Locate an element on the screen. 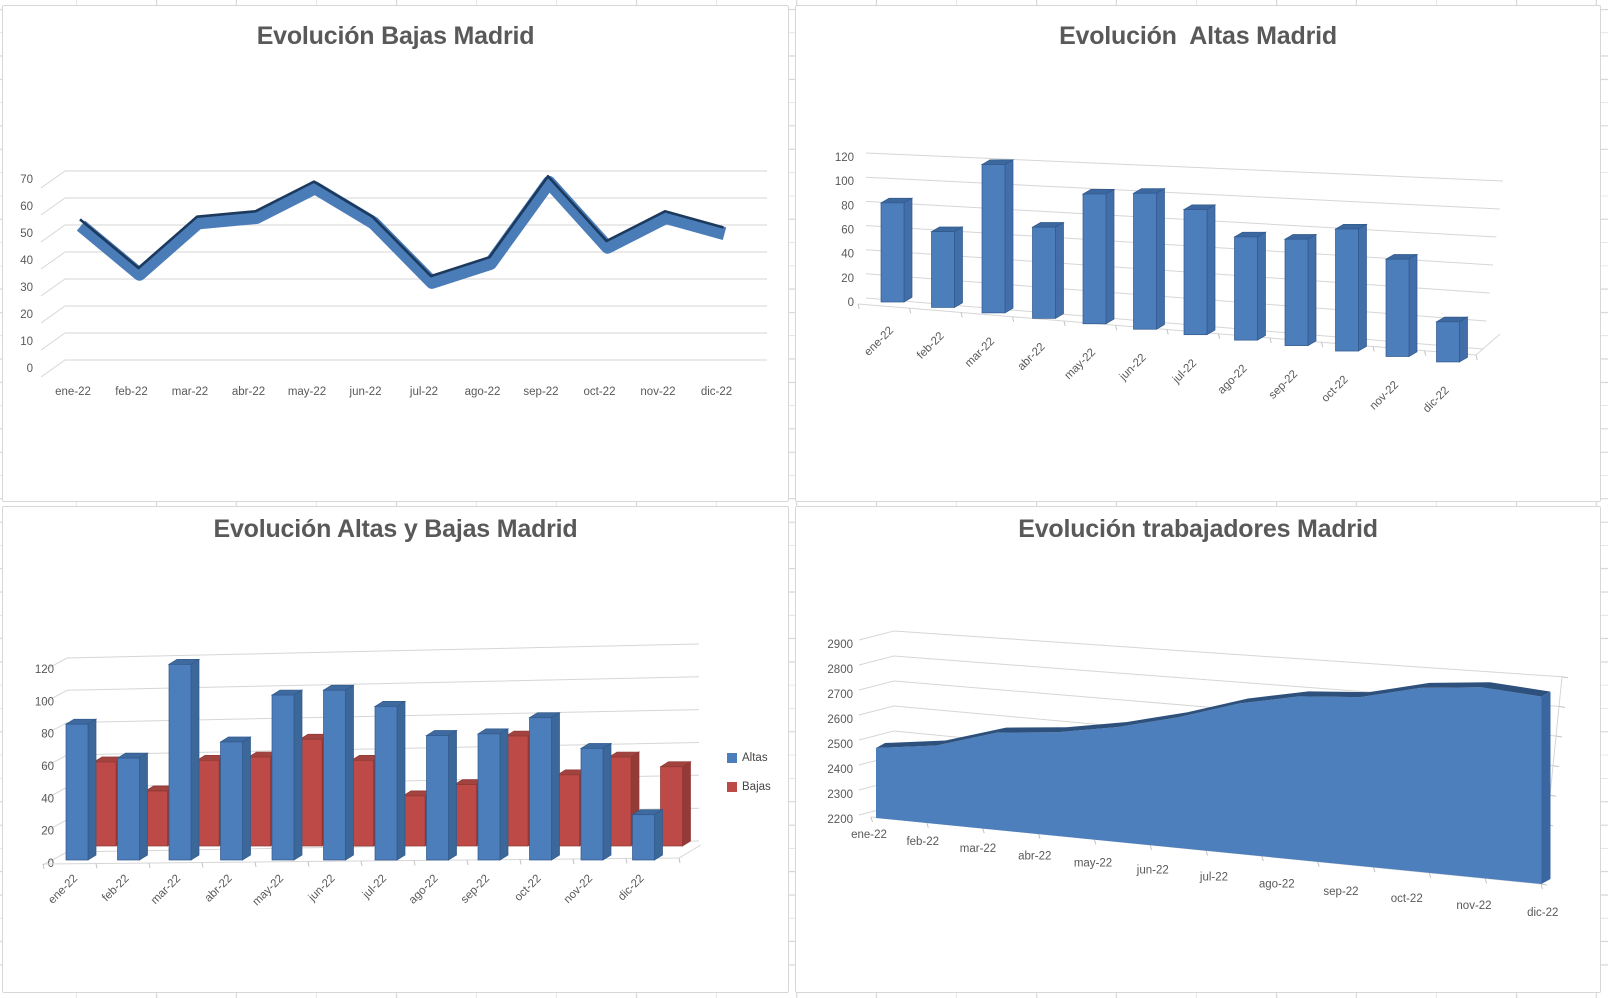 The width and height of the screenshot is (1608, 998). svg-text: 2500 is located at coordinates (840, 745).